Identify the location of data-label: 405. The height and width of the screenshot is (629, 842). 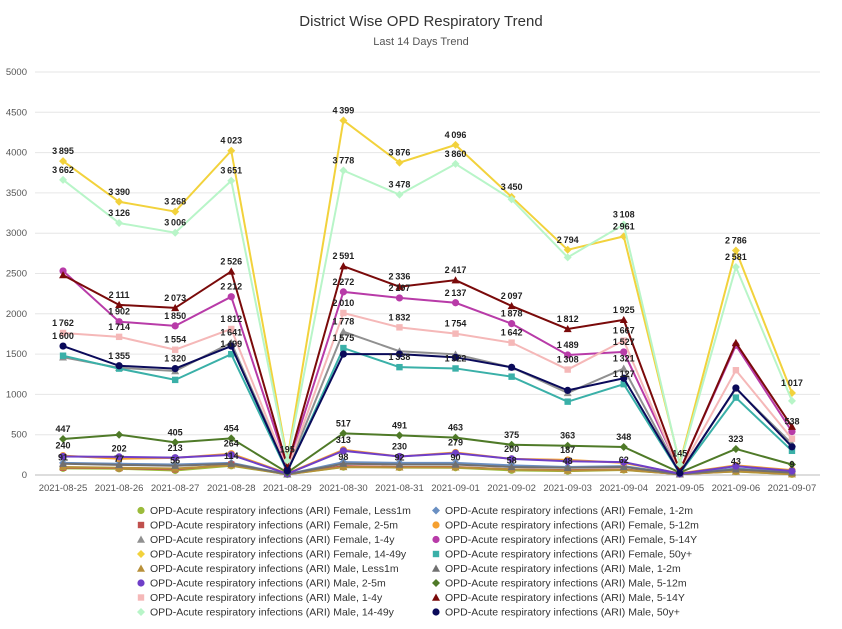
(175, 432).